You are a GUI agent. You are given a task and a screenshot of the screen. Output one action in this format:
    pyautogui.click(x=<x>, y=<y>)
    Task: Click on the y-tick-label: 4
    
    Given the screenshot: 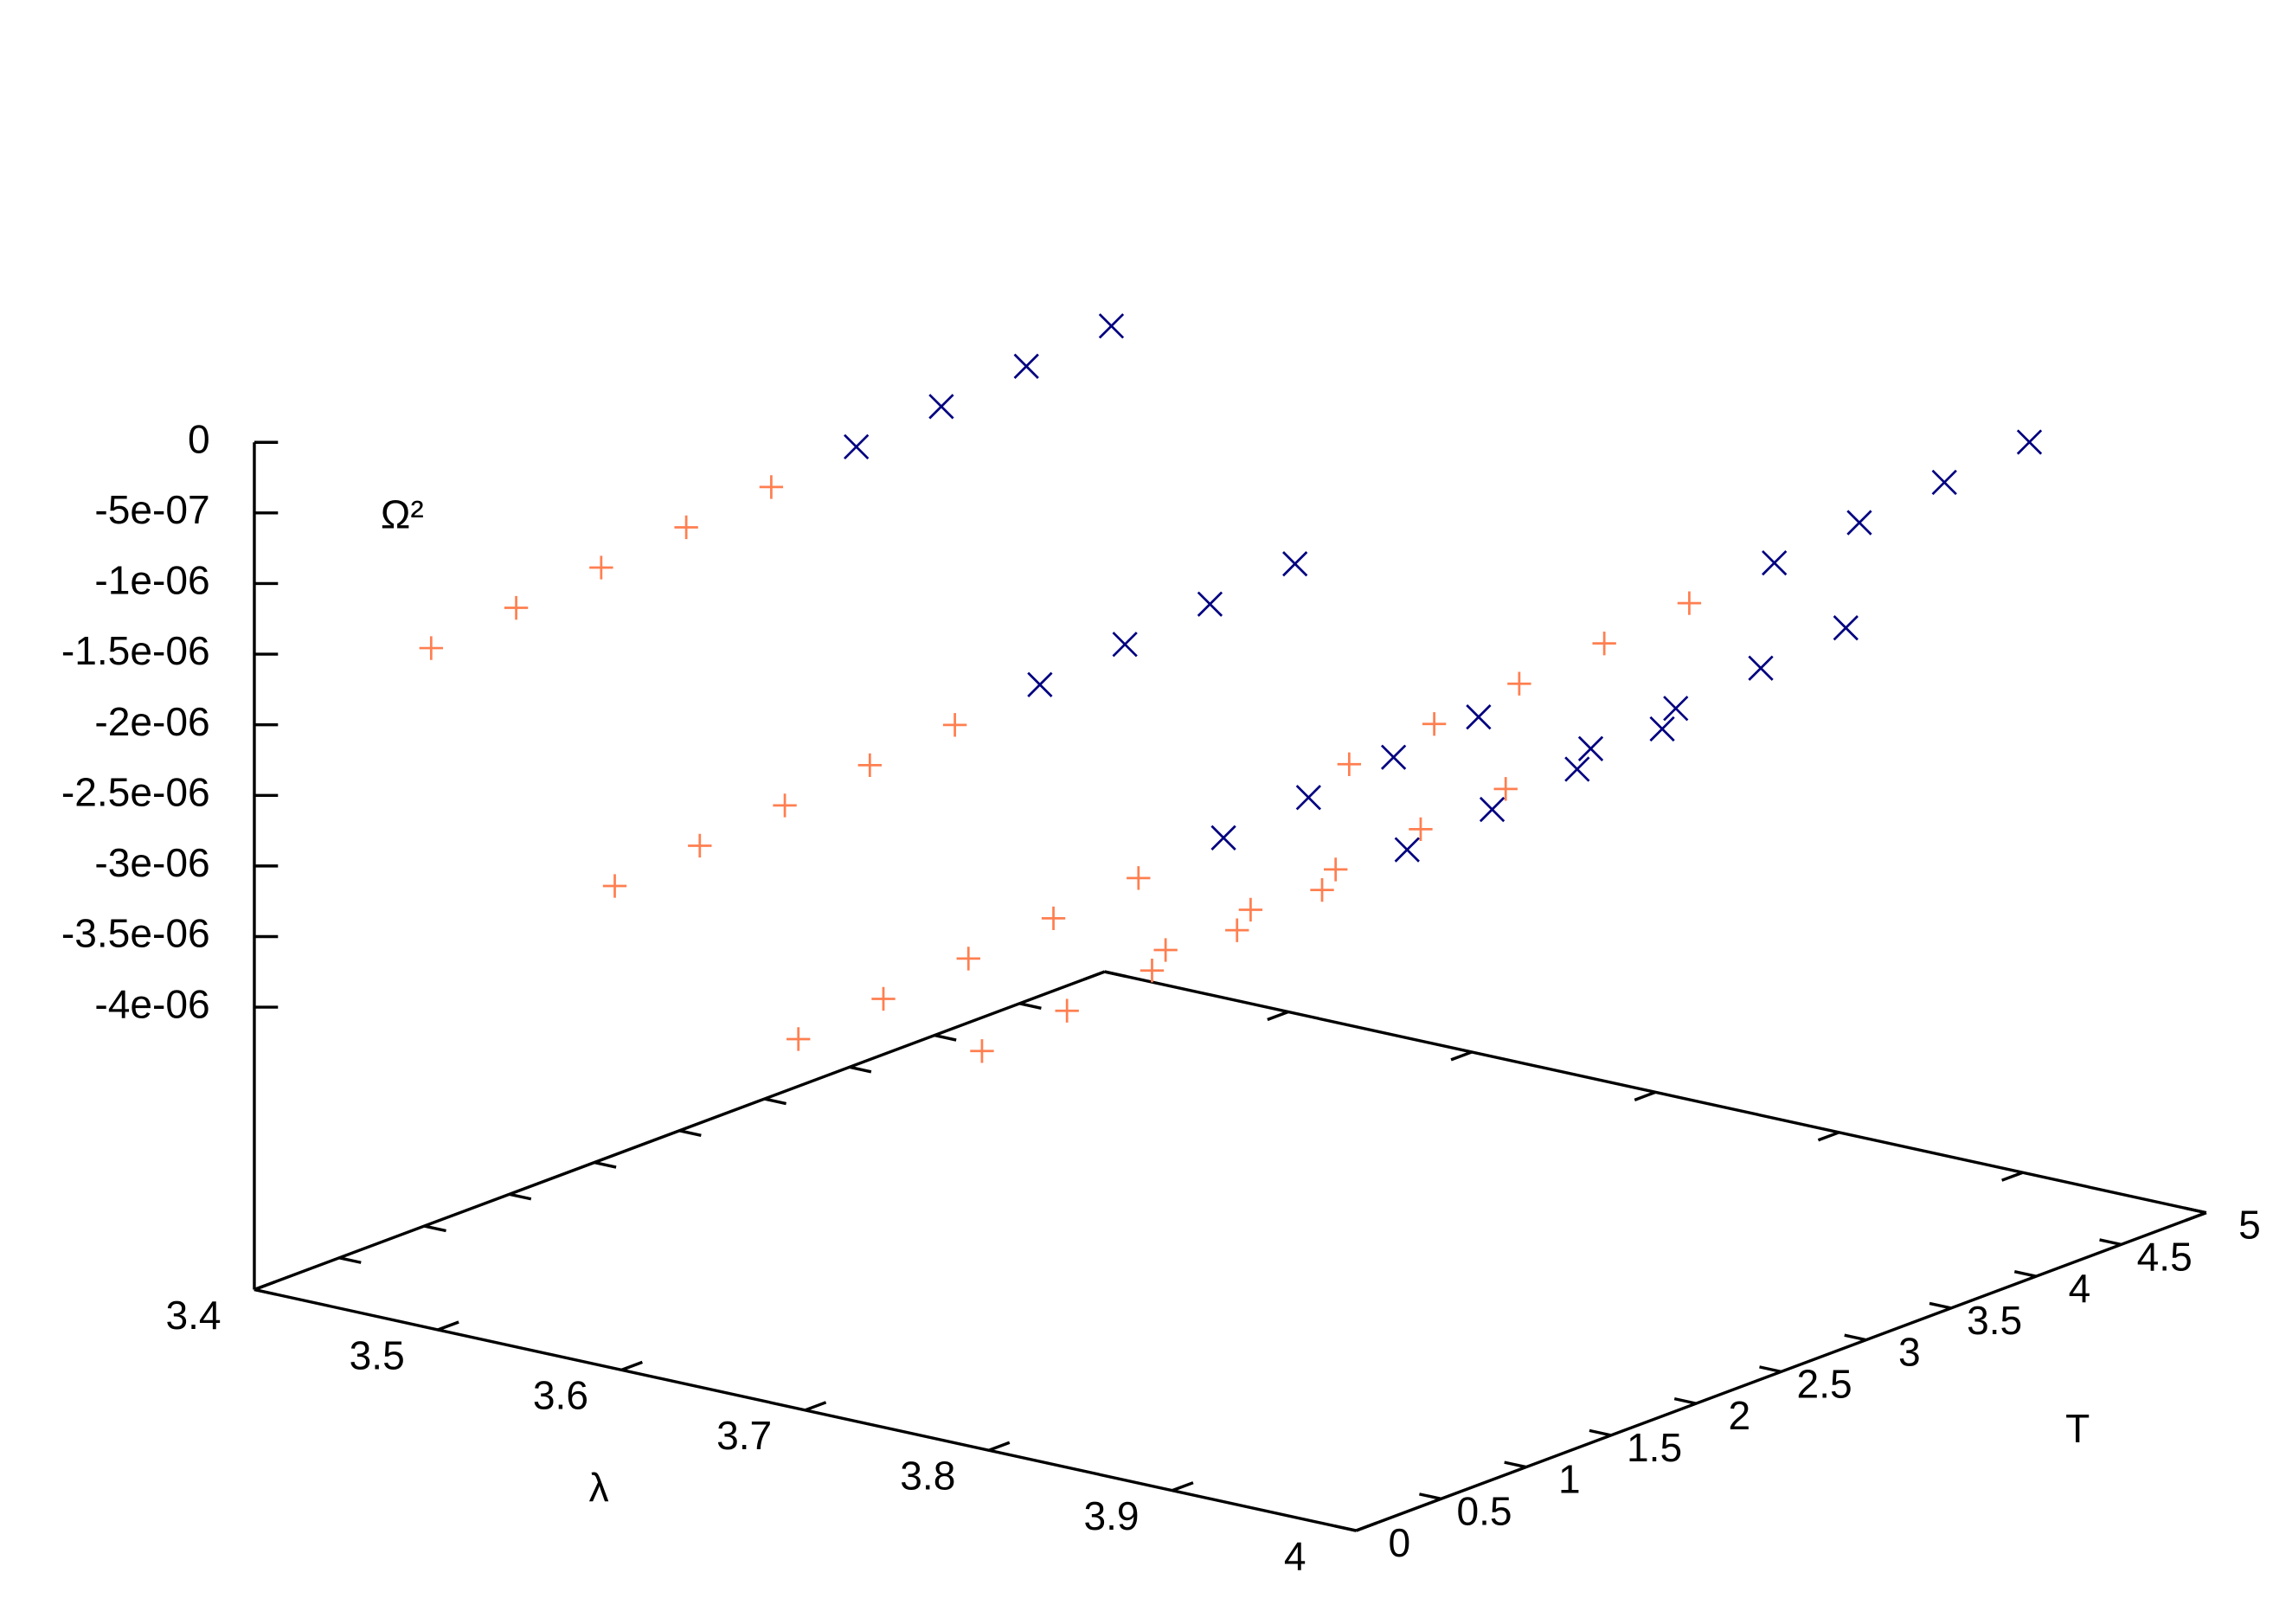 What is the action you would take?
    pyautogui.click(x=2080, y=1288)
    